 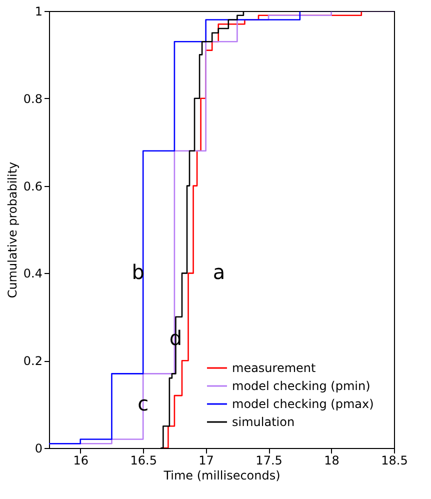 I want to click on x-tick-label: 17.5, so click(x=269, y=461).